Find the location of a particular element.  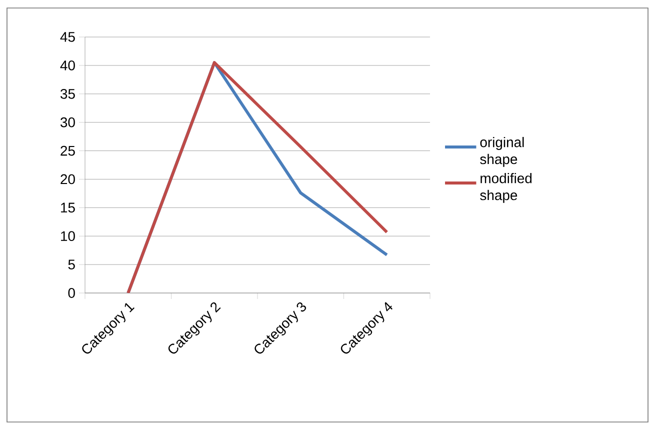

y-tick-label: 5 is located at coordinates (71, 265).